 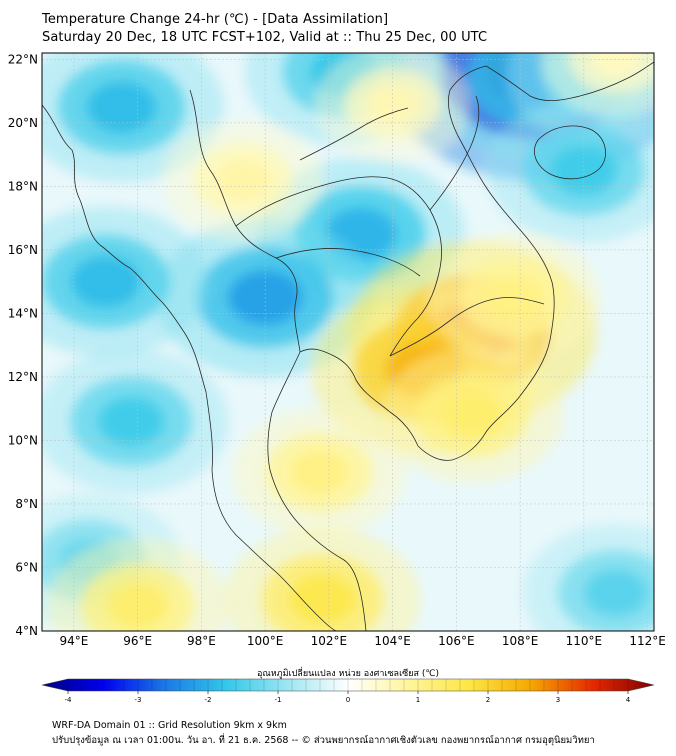 I want to click on border-laos-north, so click(x=354, y=134).